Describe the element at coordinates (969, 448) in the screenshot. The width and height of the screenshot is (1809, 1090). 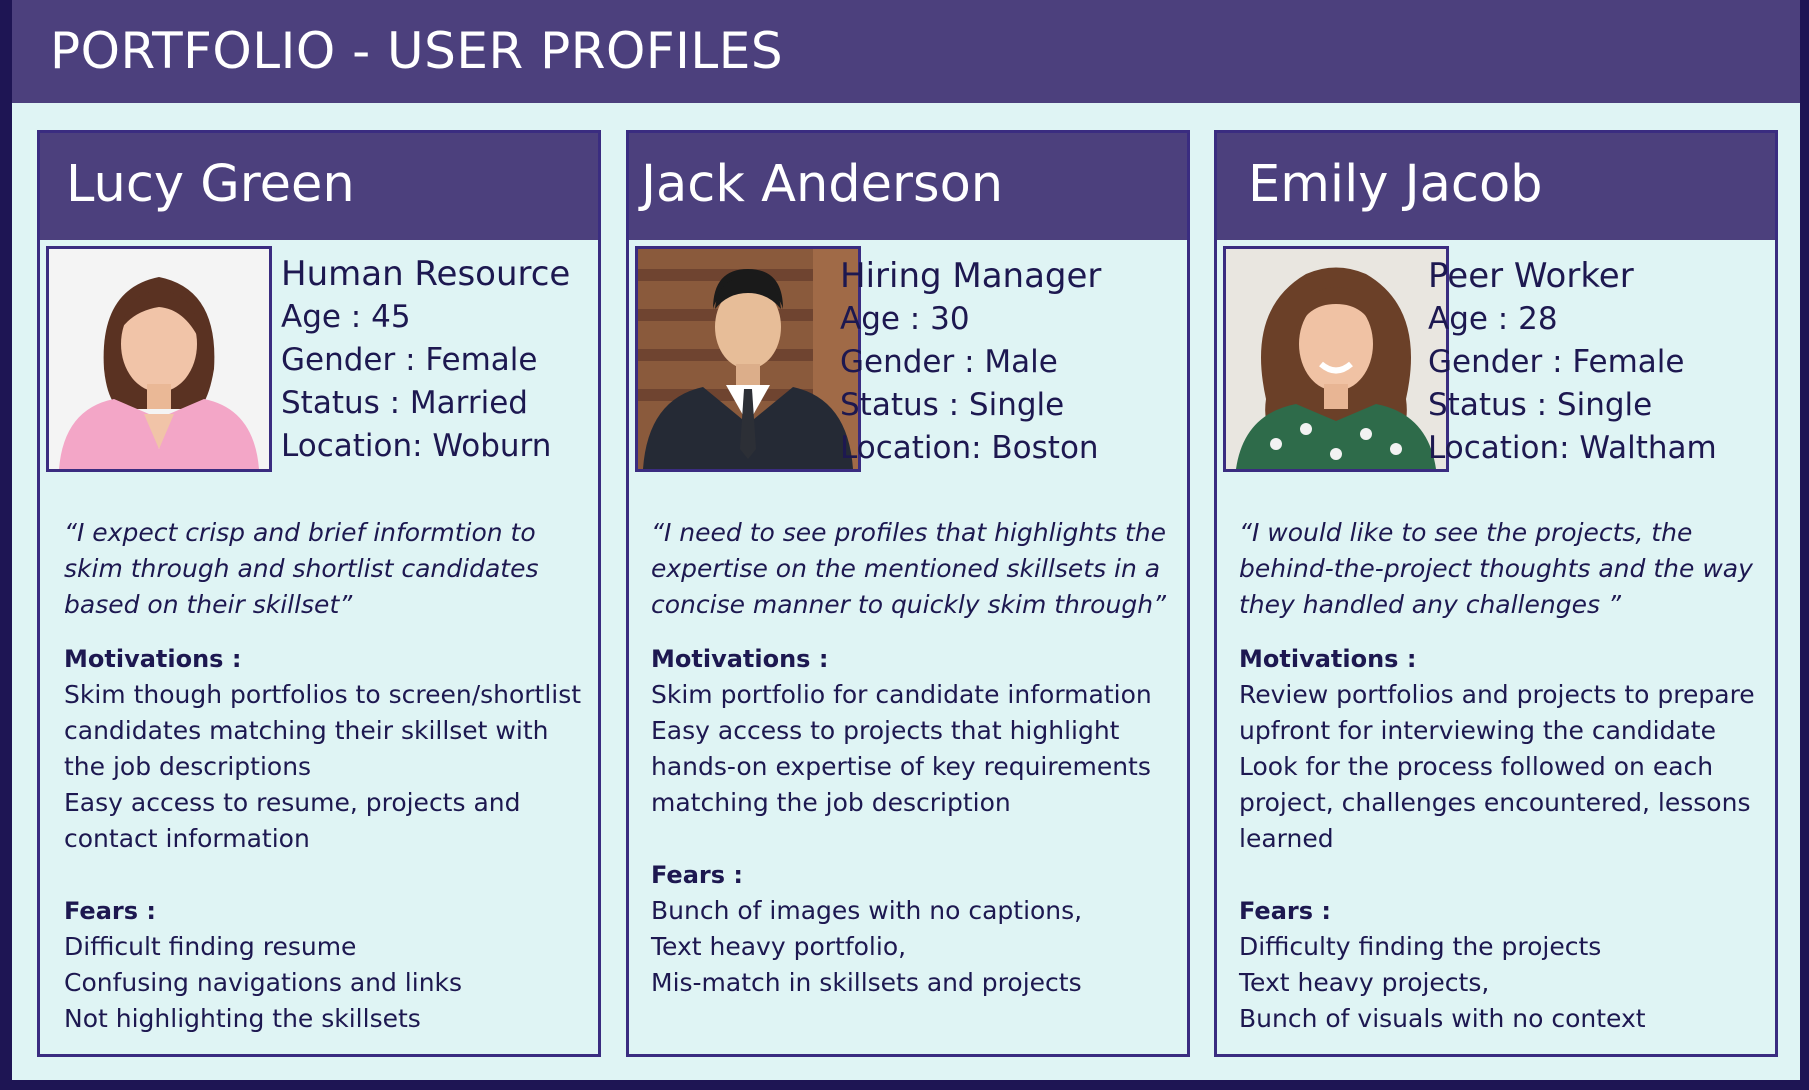
I see `profile-location: Location: Boston` at that location.